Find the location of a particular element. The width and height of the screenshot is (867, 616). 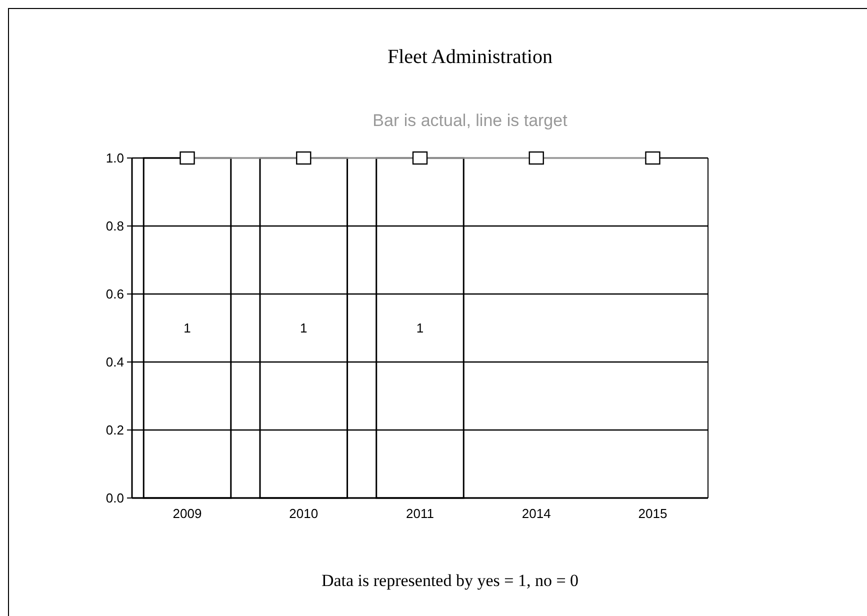

text: 1.0 is located at coordinates (115, 158).